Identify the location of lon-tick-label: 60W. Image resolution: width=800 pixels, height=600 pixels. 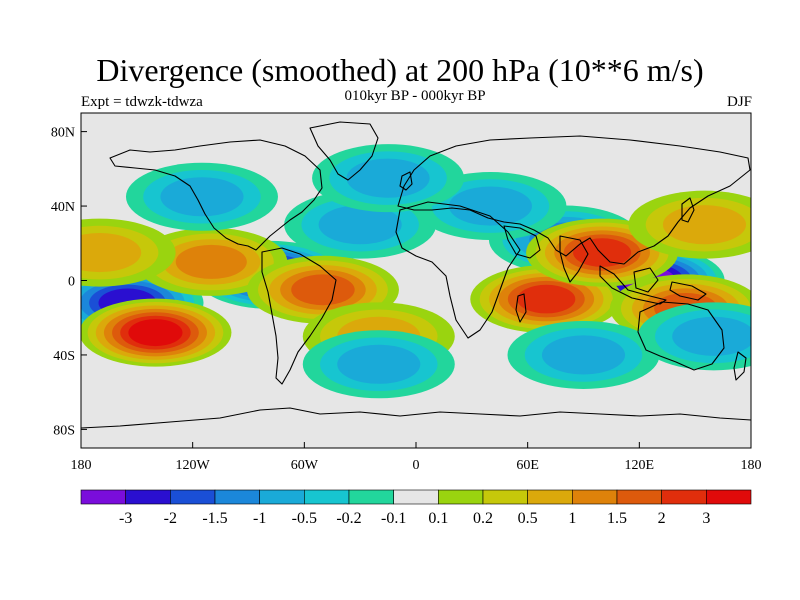
(305, 465).